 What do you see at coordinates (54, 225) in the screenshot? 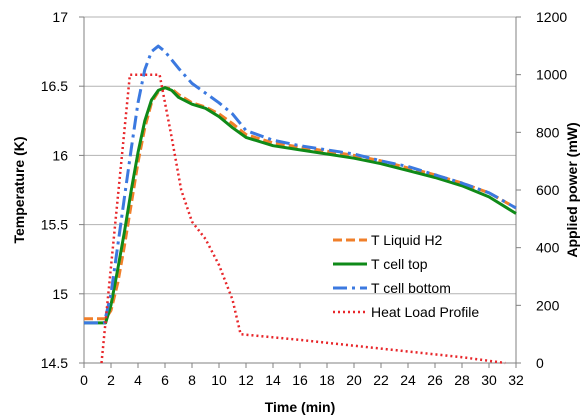
I see `y-tick-label: 15.5` at bounding box center [54, 225].